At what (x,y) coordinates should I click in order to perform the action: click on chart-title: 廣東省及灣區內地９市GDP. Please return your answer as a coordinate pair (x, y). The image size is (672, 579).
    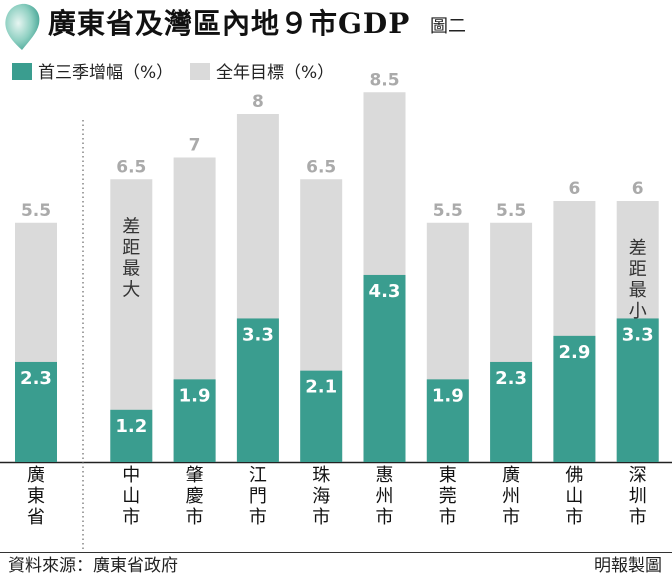
    Looking at the image, I should click on (229, 23).